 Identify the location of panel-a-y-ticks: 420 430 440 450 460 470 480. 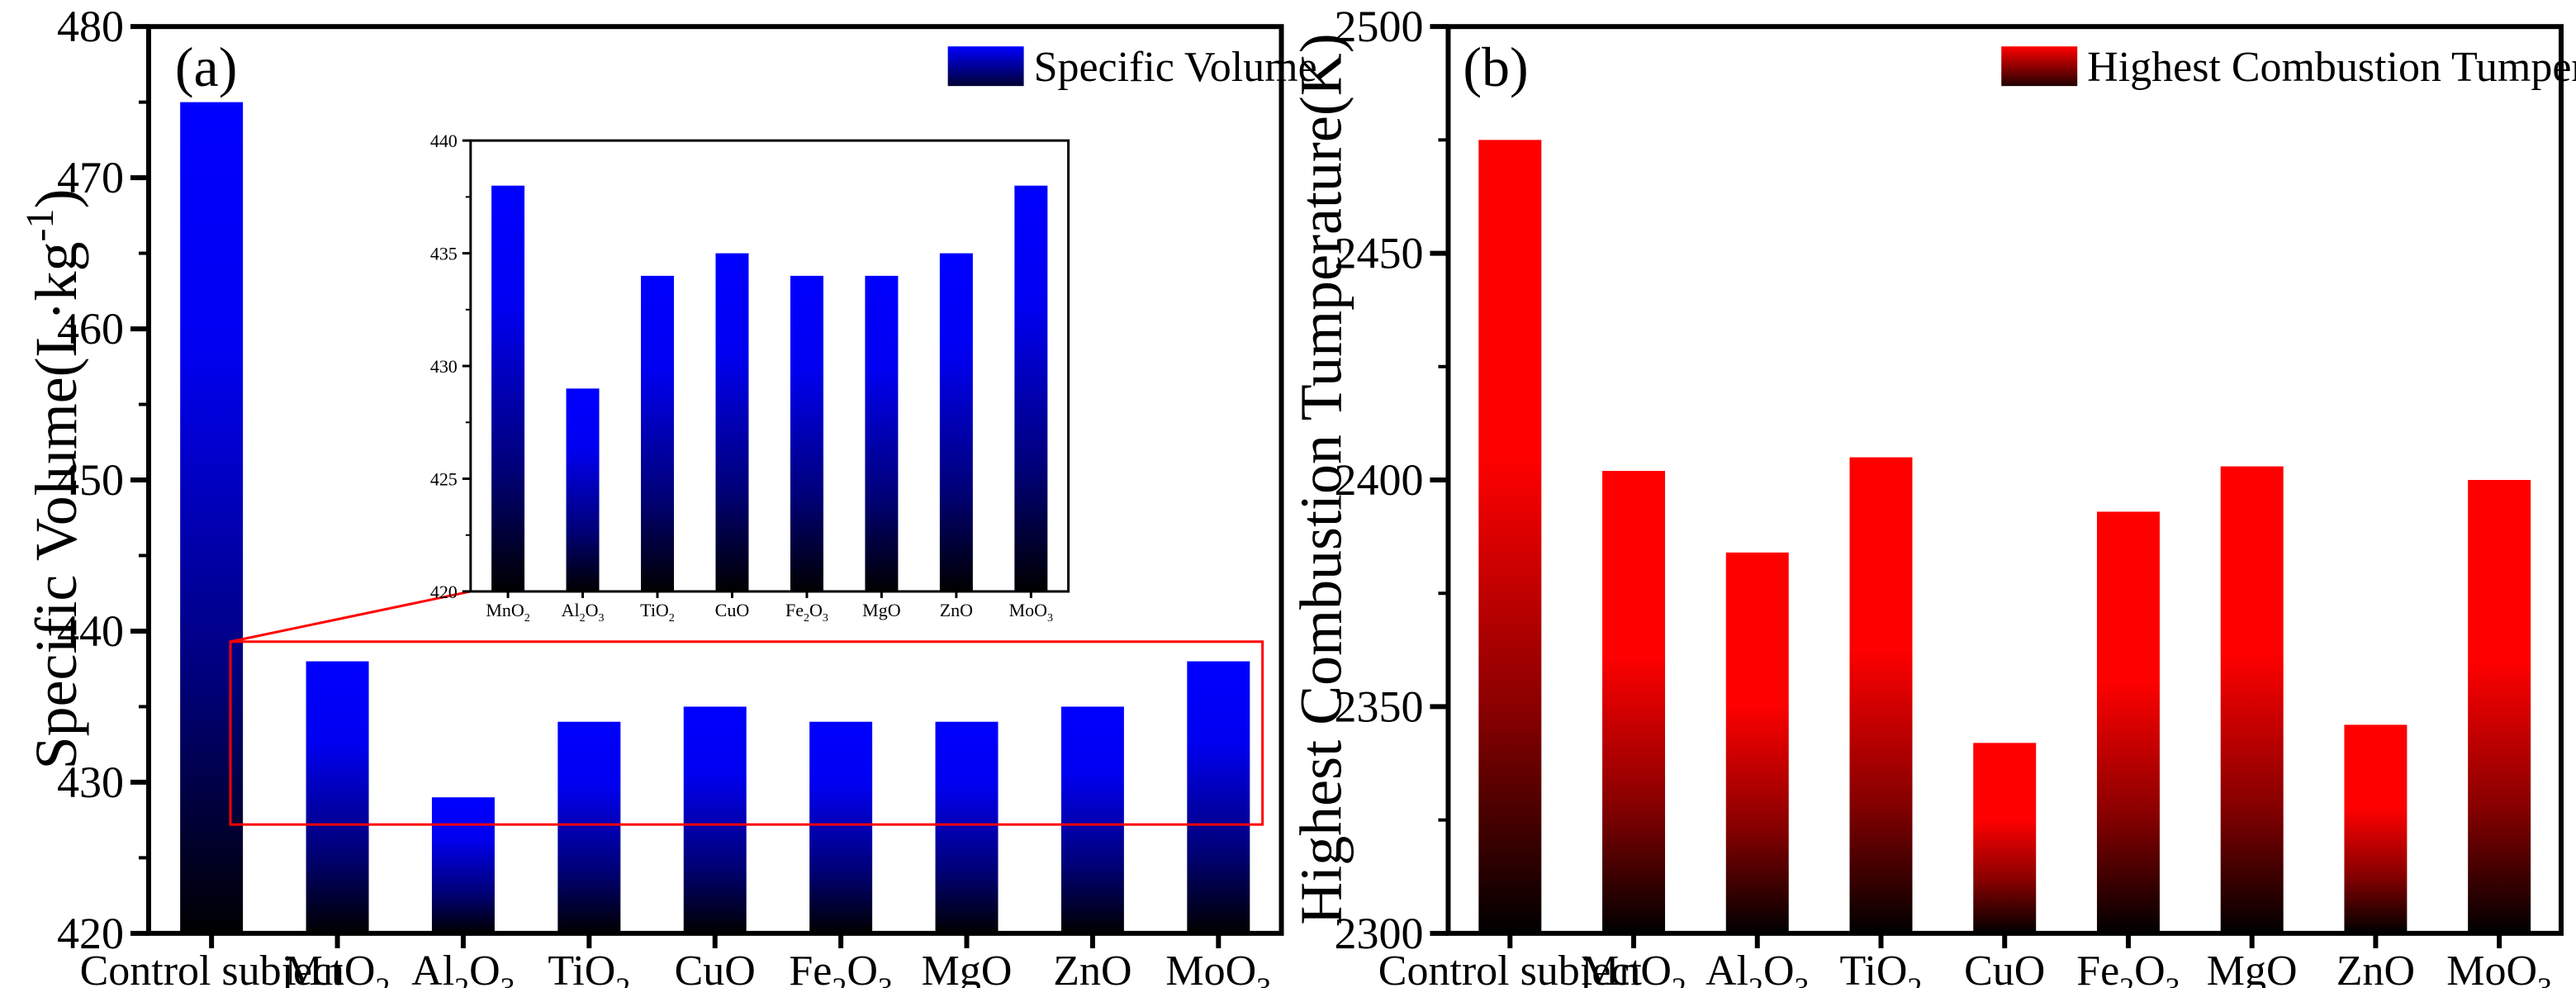
(103, 480).